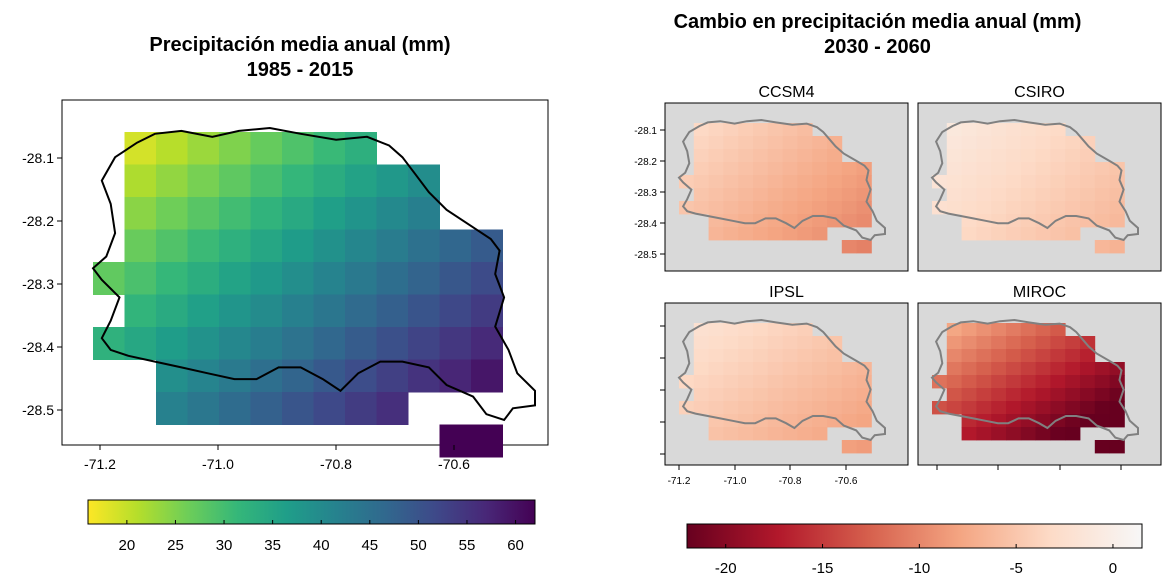 This screenshot has height=580, width=1165. I want to click on y-tick-label: -28.5, so click(645, 255).